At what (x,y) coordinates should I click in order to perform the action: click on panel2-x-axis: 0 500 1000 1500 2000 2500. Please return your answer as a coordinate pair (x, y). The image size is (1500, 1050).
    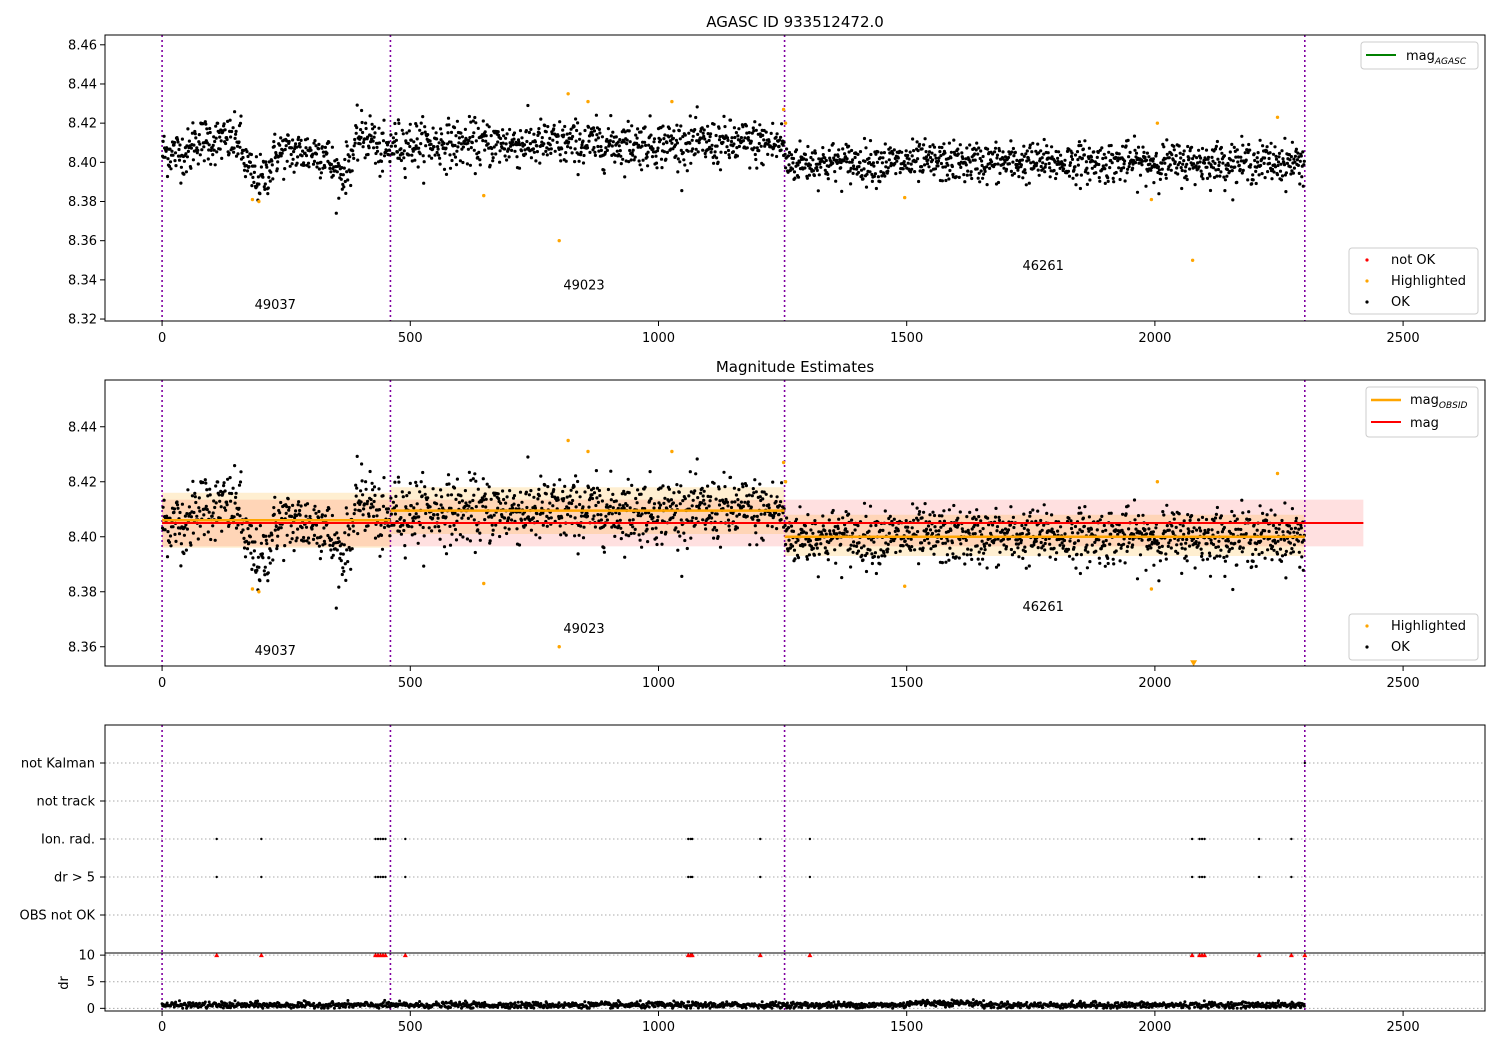
    Looking at the image, I should click on (789, 678).